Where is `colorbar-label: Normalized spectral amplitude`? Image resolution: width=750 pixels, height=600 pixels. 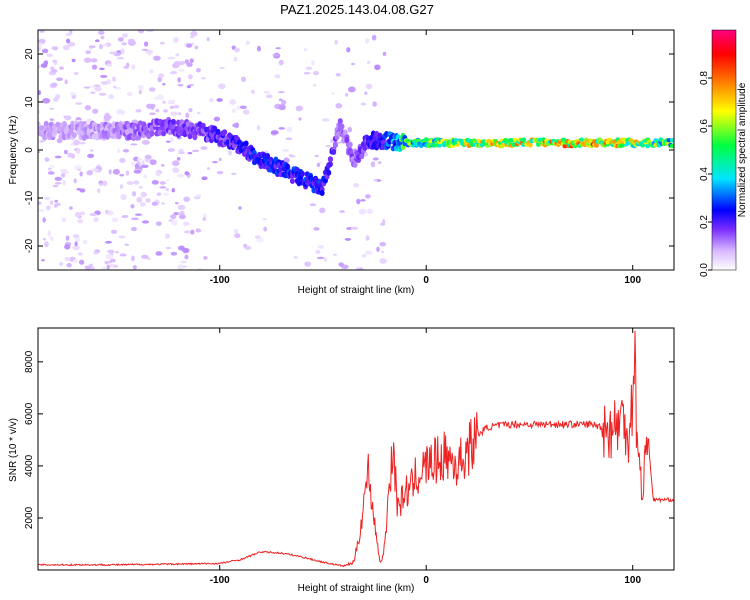 colorbar-label: Normalized spectral amplitude is located at coordinates (742, 149).